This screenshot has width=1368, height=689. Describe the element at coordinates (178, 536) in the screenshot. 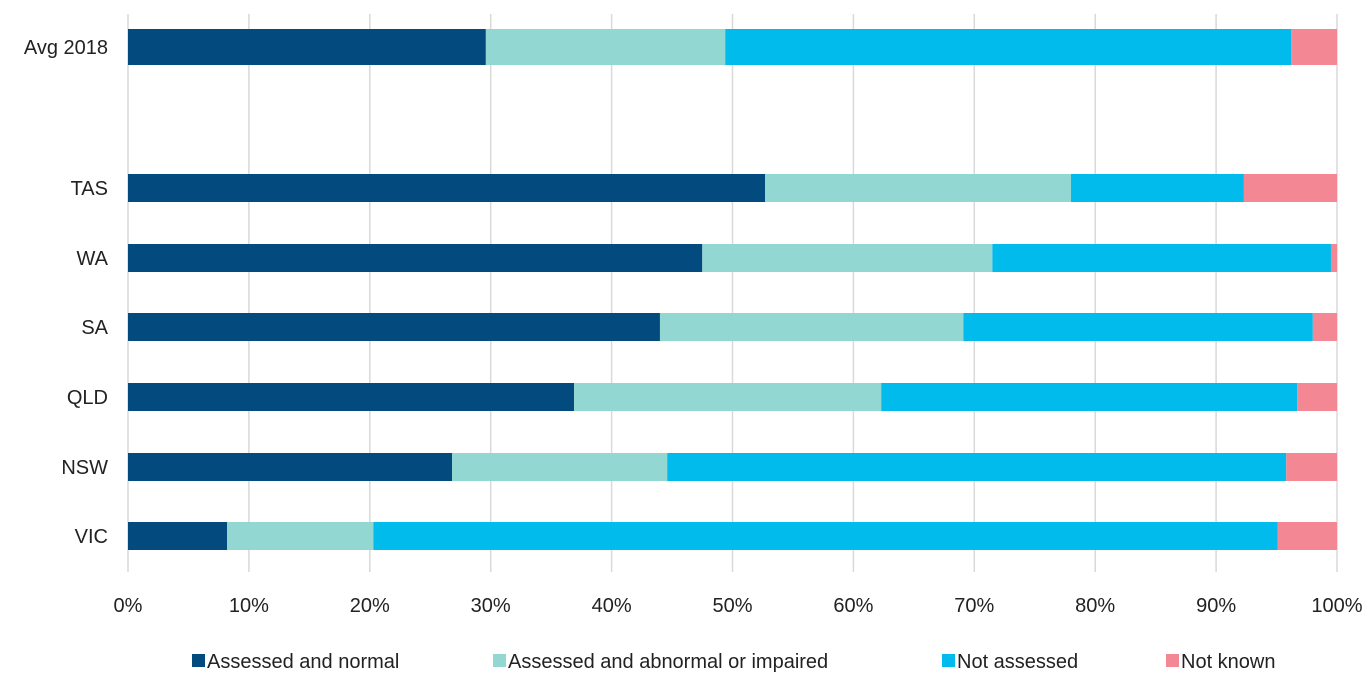

I see `bar-vic-assessed-and-normal` at that location.